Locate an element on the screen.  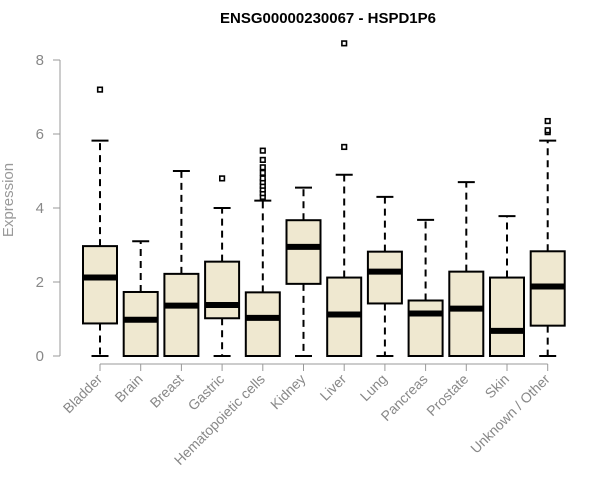
box-breast is located at coordinates (181, 263).